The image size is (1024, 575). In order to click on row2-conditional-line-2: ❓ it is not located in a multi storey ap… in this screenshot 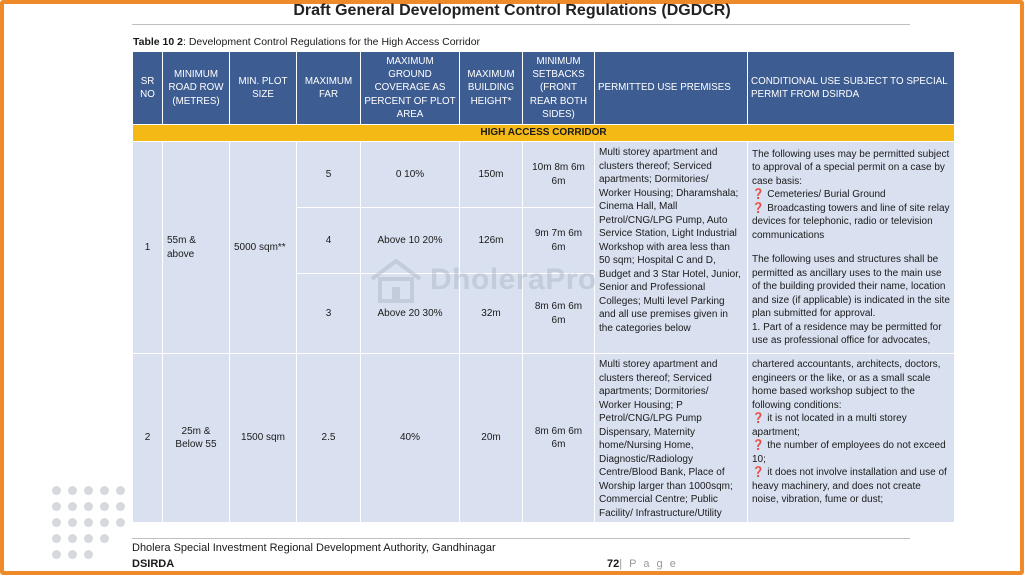, I will do `click(829, 425)`.